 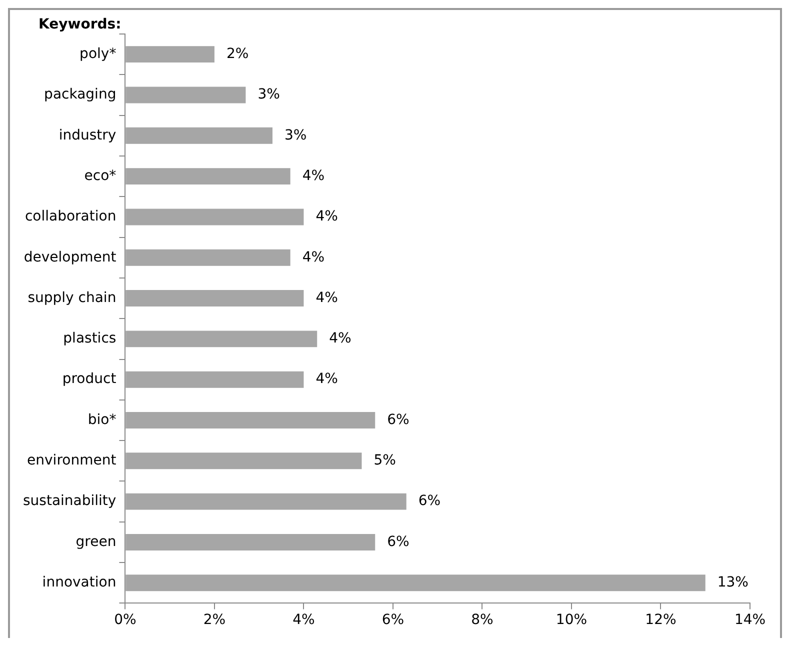 What do you see at coordinates (96, 542) in the screenshot?
I see `y-tick-label: green` at bounding box center [96, 542].